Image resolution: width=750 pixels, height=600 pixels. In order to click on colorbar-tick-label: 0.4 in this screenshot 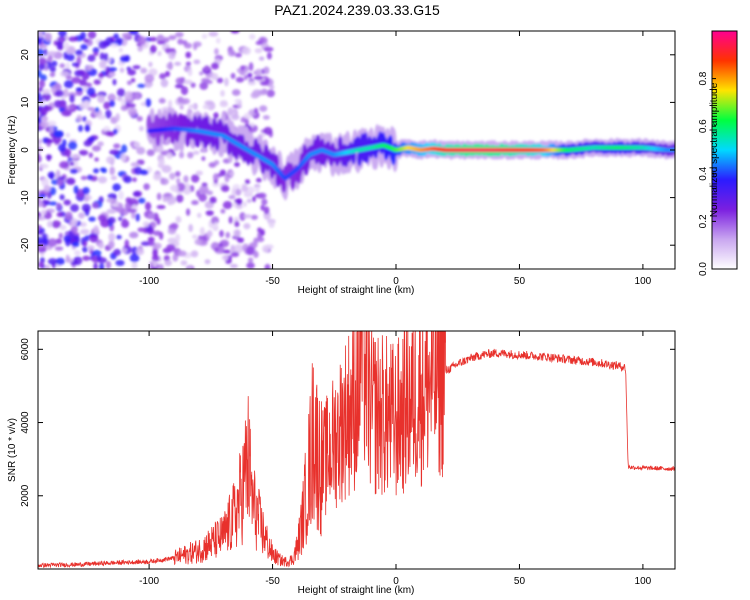, I will do `click(703, 173)`.